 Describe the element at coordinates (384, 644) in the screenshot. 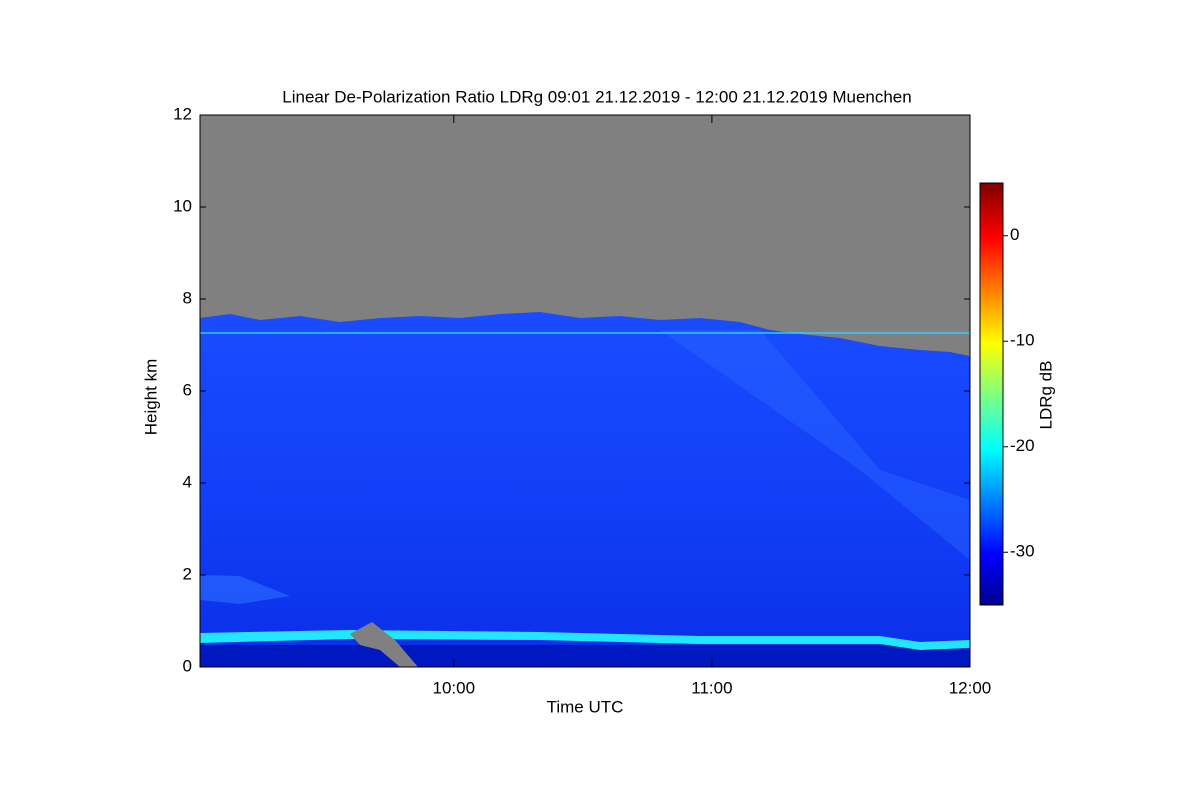

I see `no-signal-patch` at that location.